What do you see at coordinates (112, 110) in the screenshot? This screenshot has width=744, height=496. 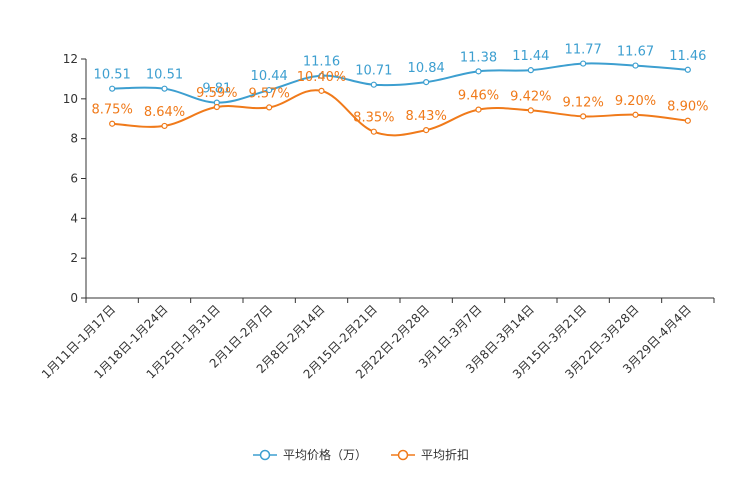 I see `data-label-s1-0: 8.75%` at bounding box center [112, 110].